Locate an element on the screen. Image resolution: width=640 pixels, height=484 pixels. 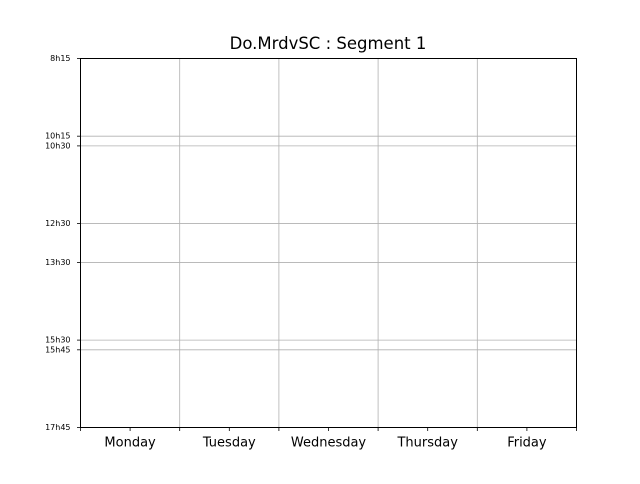
y-tick-label: 12h30 is located at coordinates (57, 223).